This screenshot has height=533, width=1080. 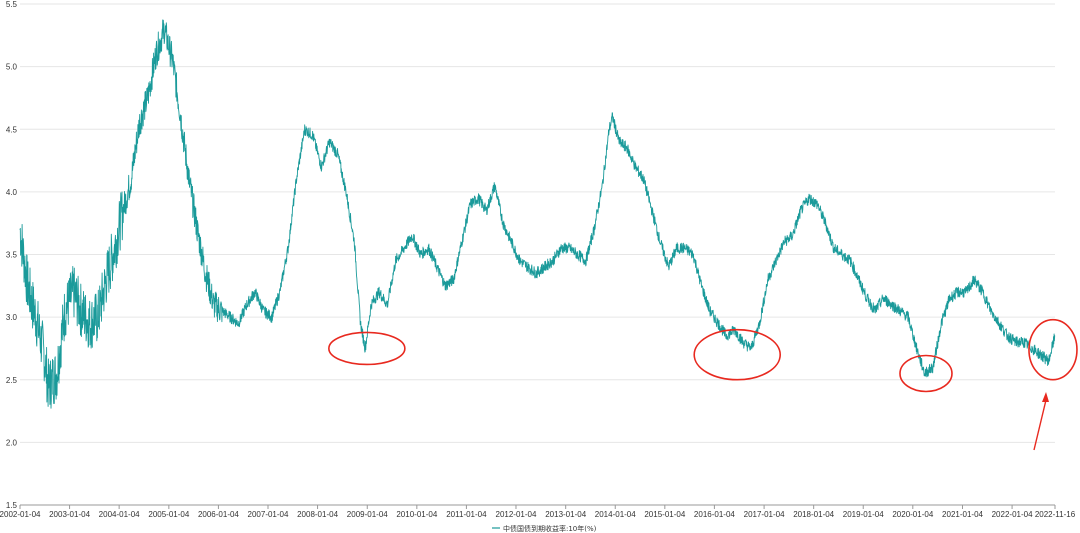 I want to click on y-tick-label: 2.0, so click(x=12, y=442).